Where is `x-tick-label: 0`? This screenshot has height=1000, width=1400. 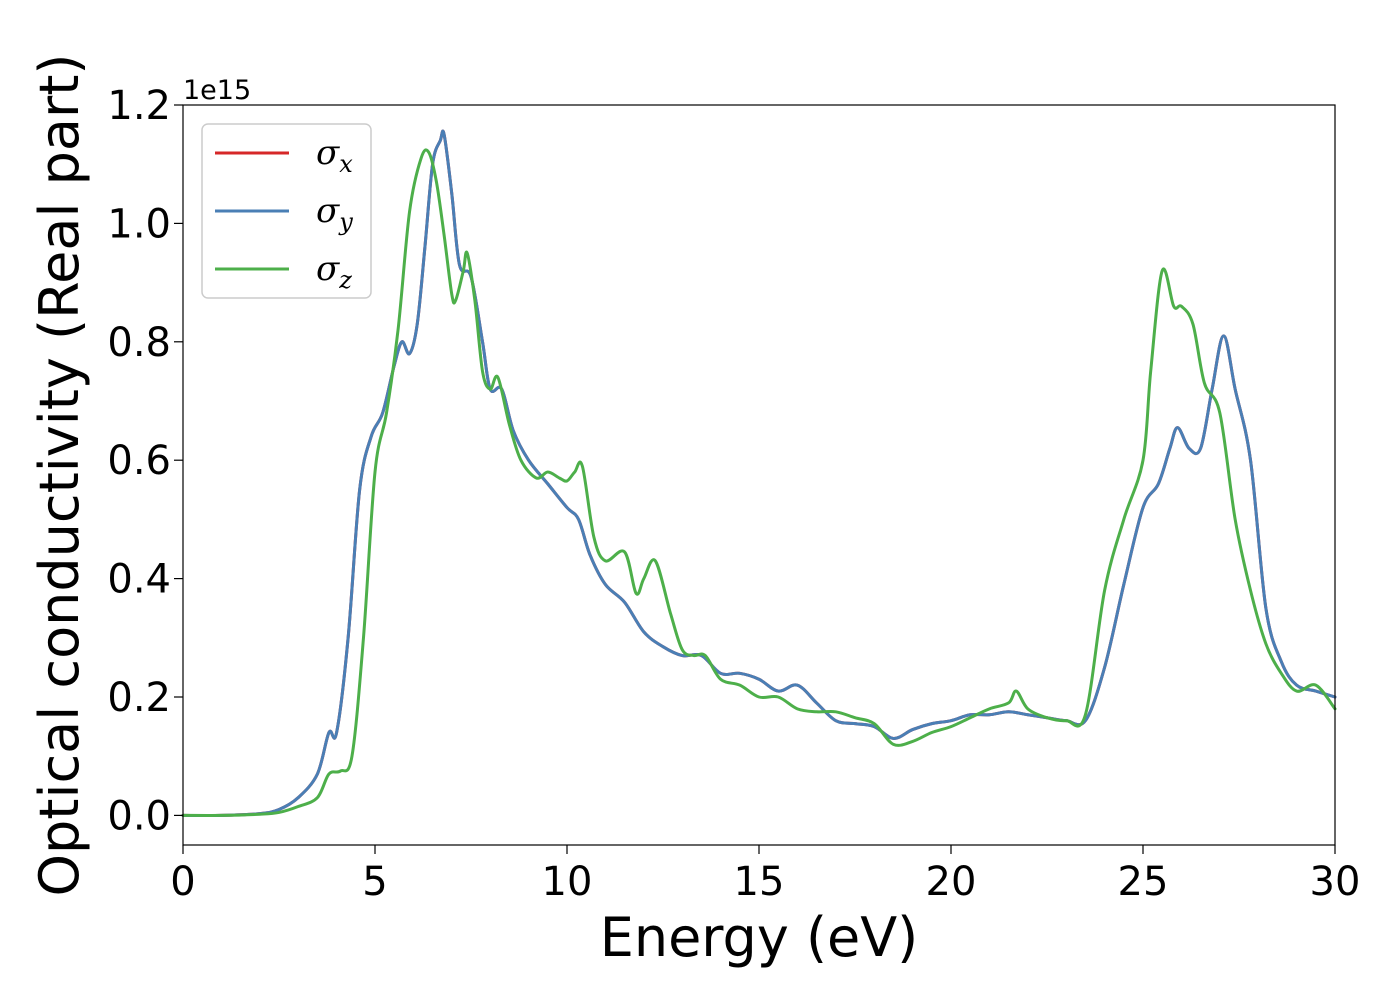
x-tick-label: 0 is located at coordinates (182, 882).